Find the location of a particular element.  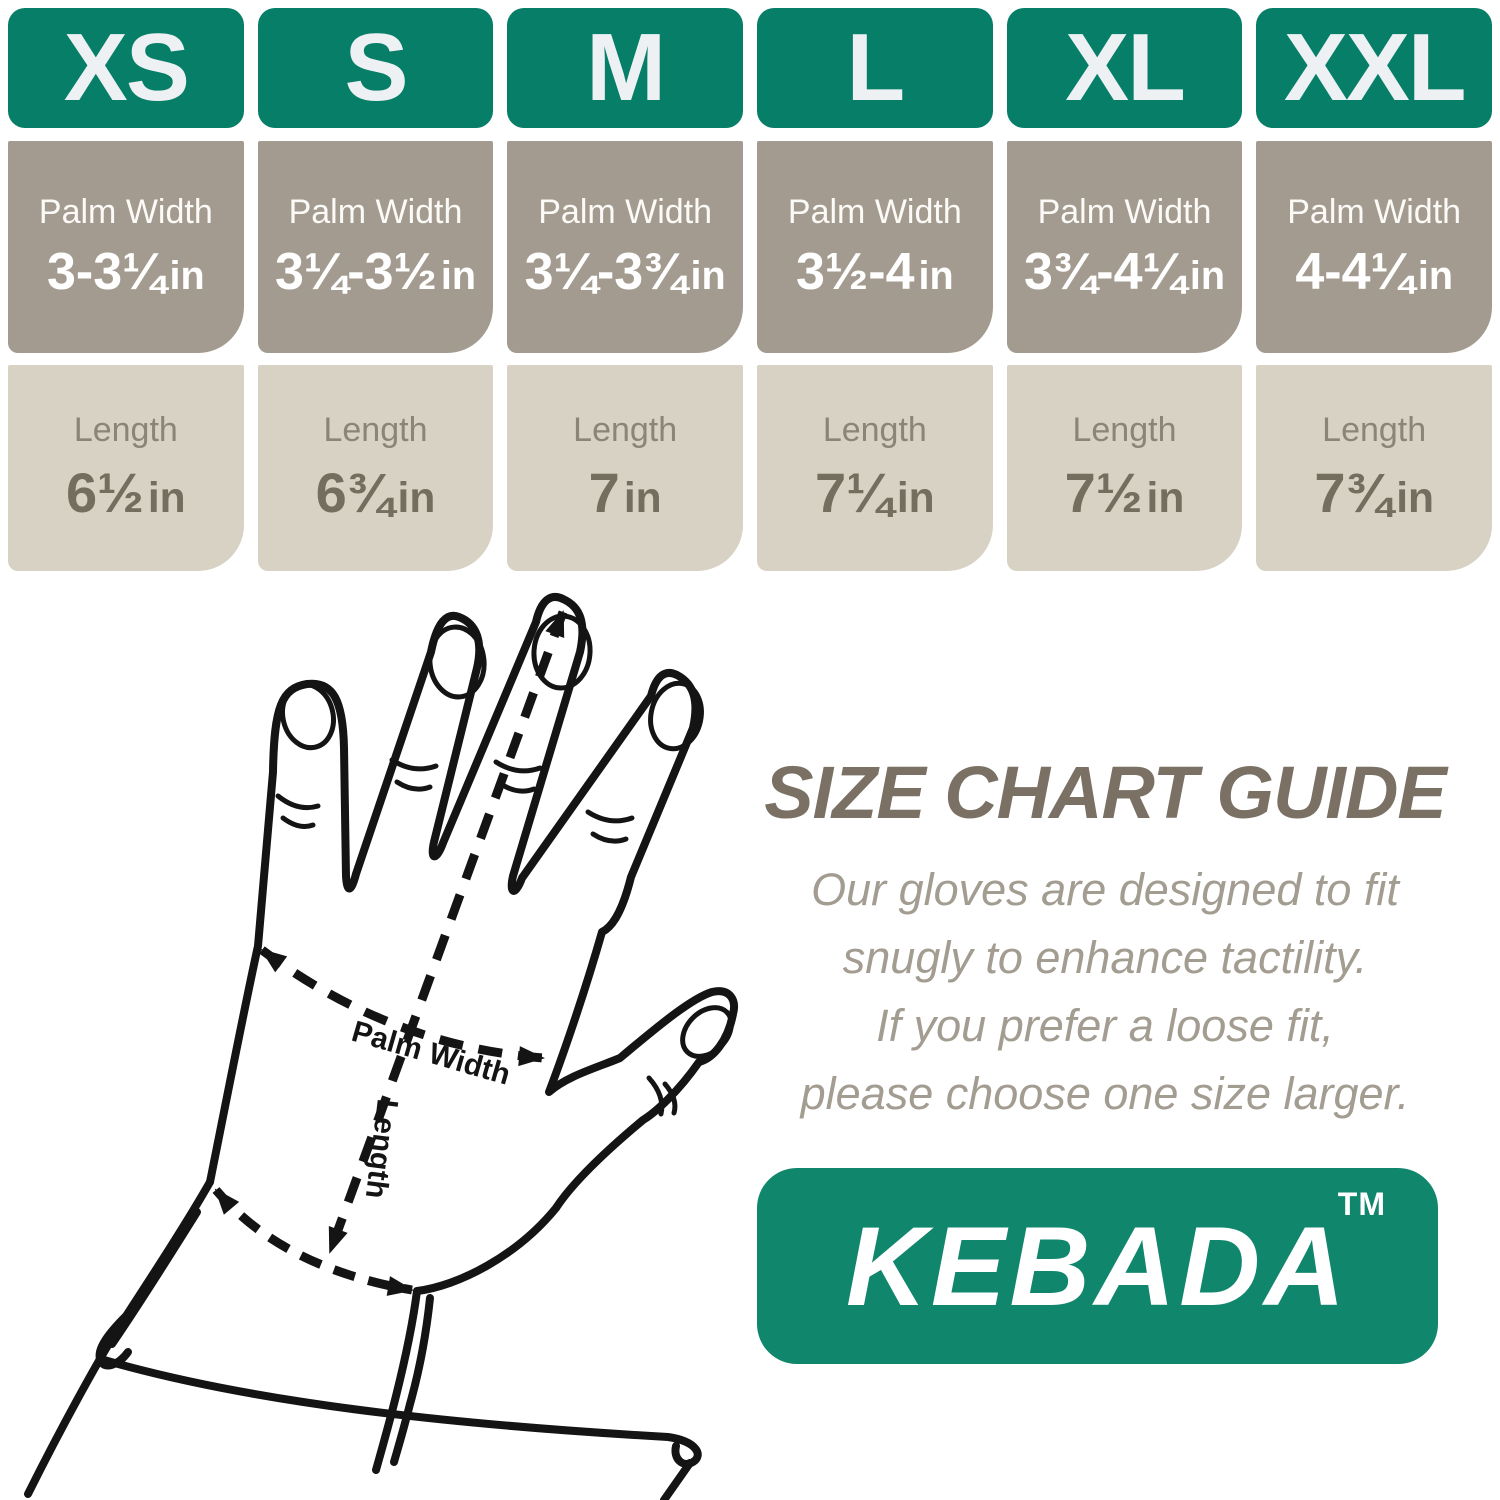

size-label: XS is located at coordinates (126, 67).